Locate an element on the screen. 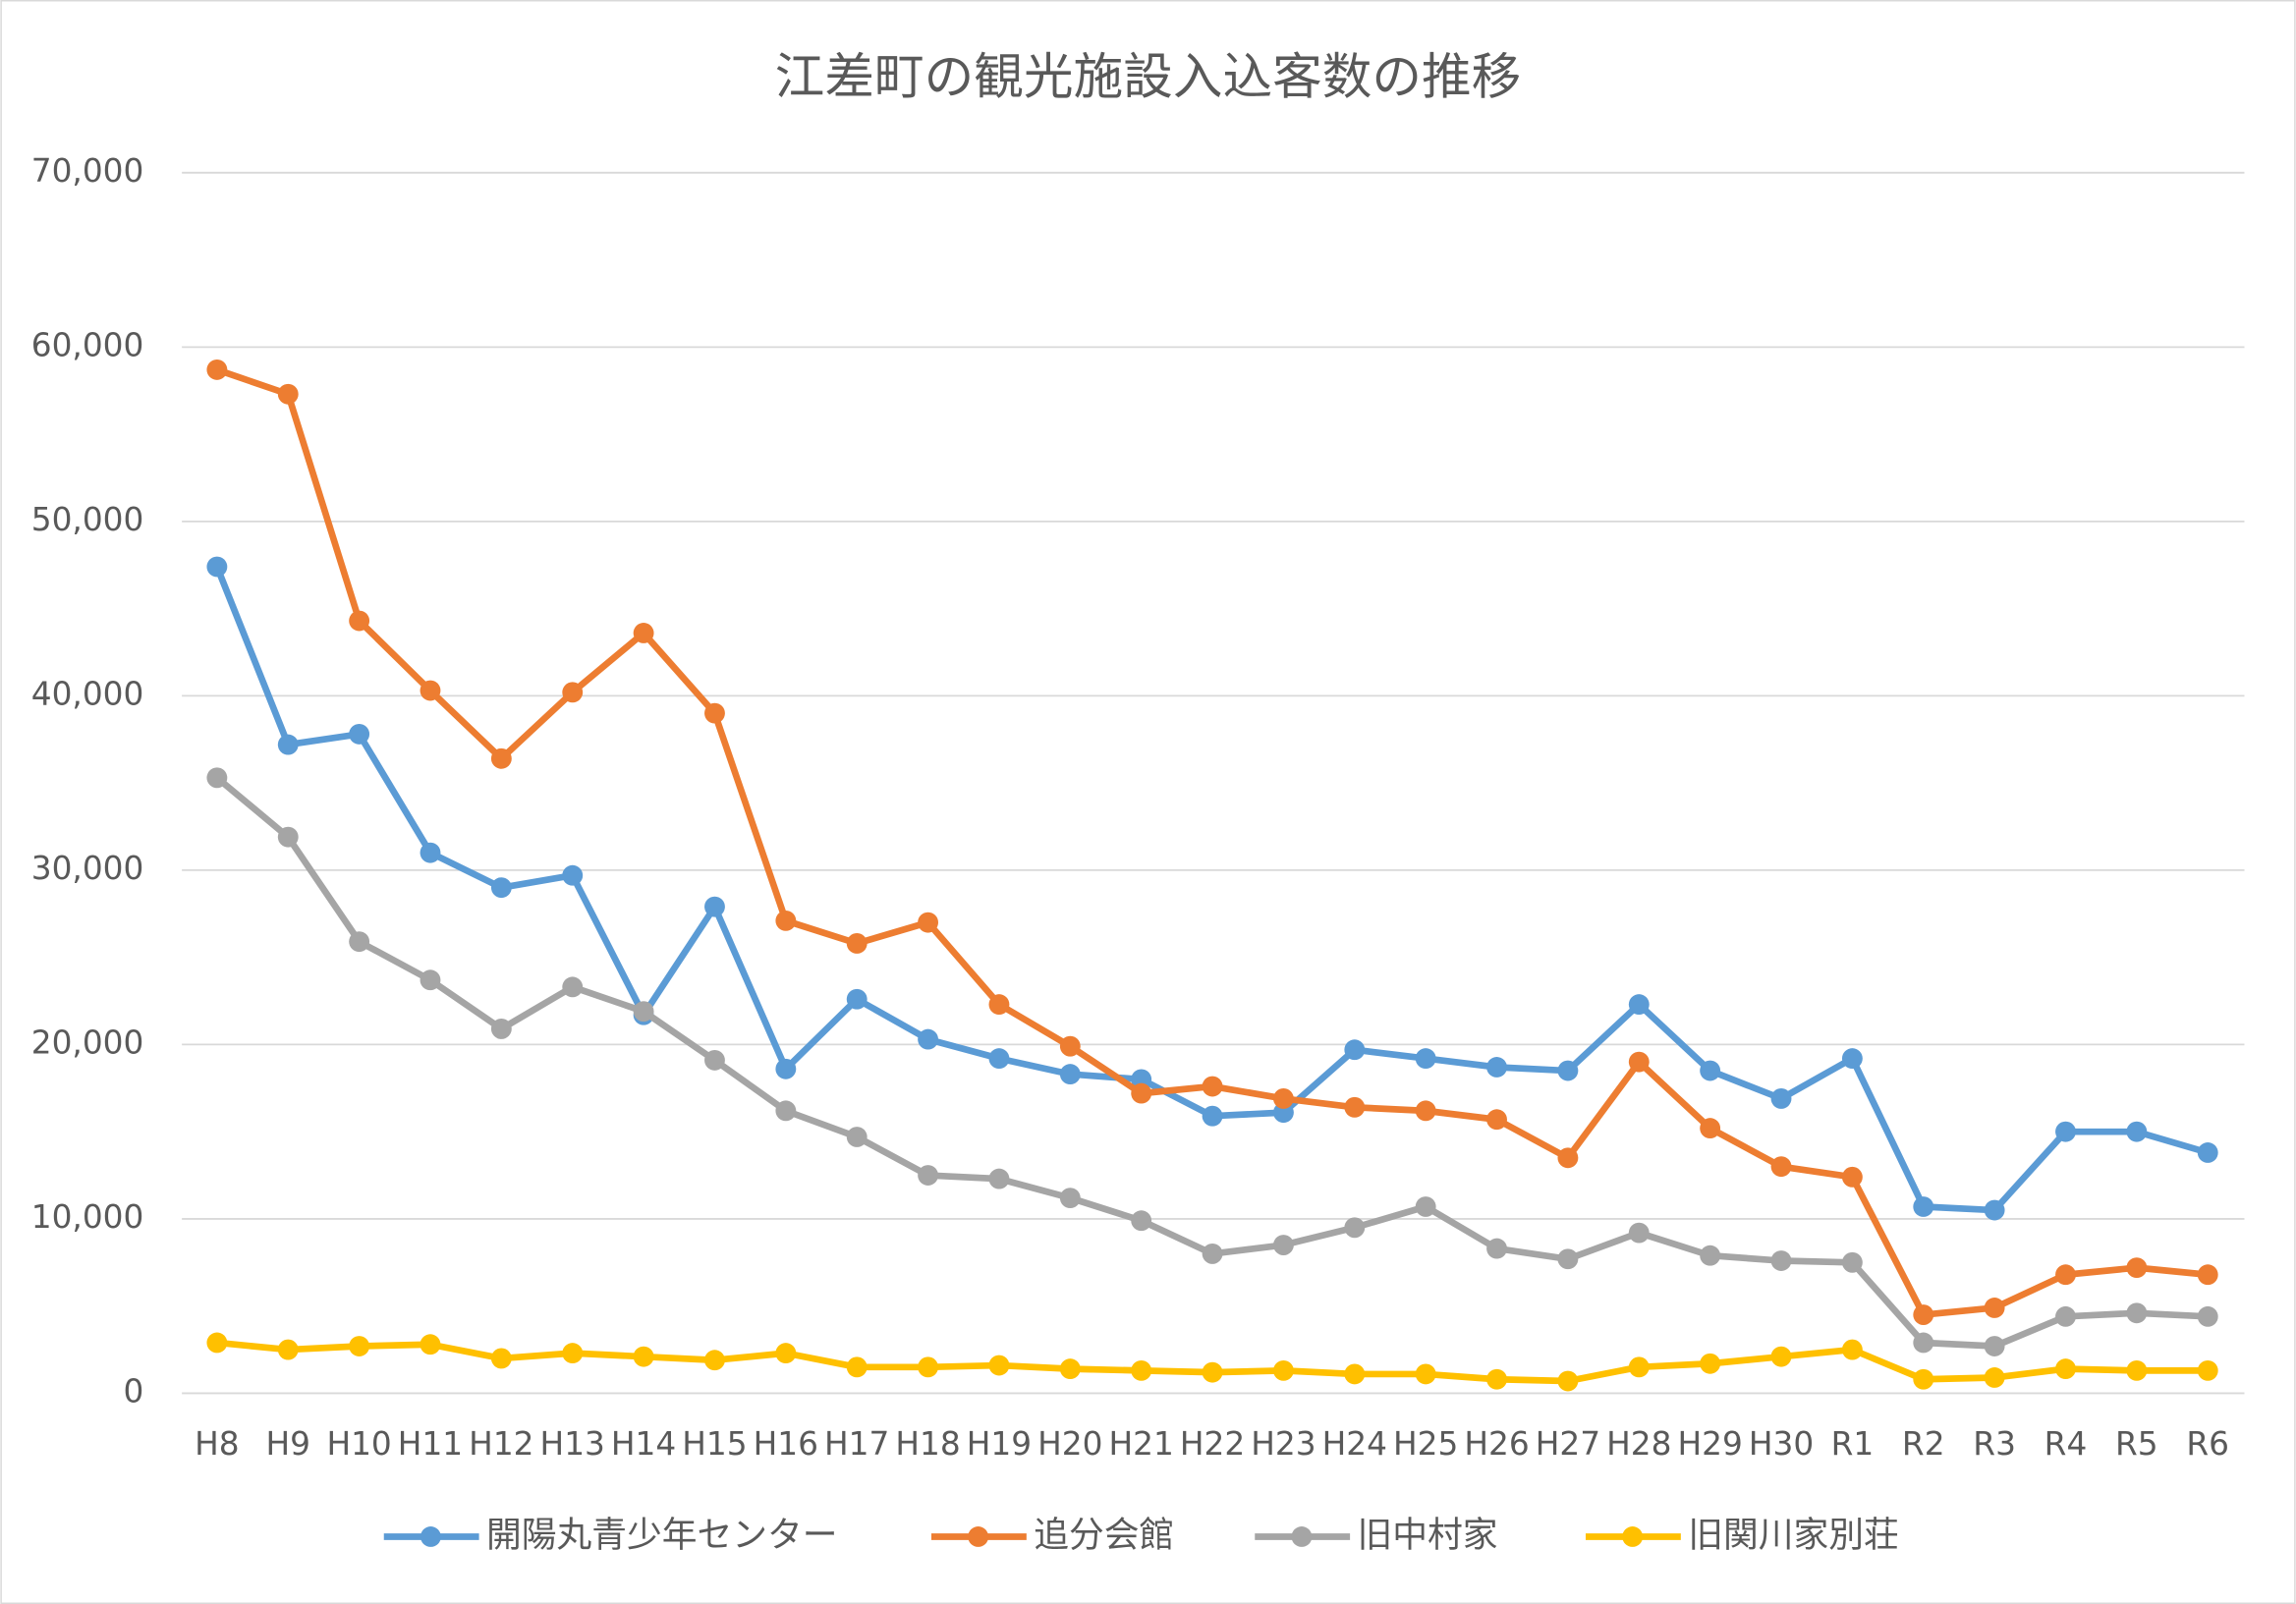 The width and height of the screenshot is (2296, 1604). y-tick-label: 20,000 is located at coordinates (87, 1042).